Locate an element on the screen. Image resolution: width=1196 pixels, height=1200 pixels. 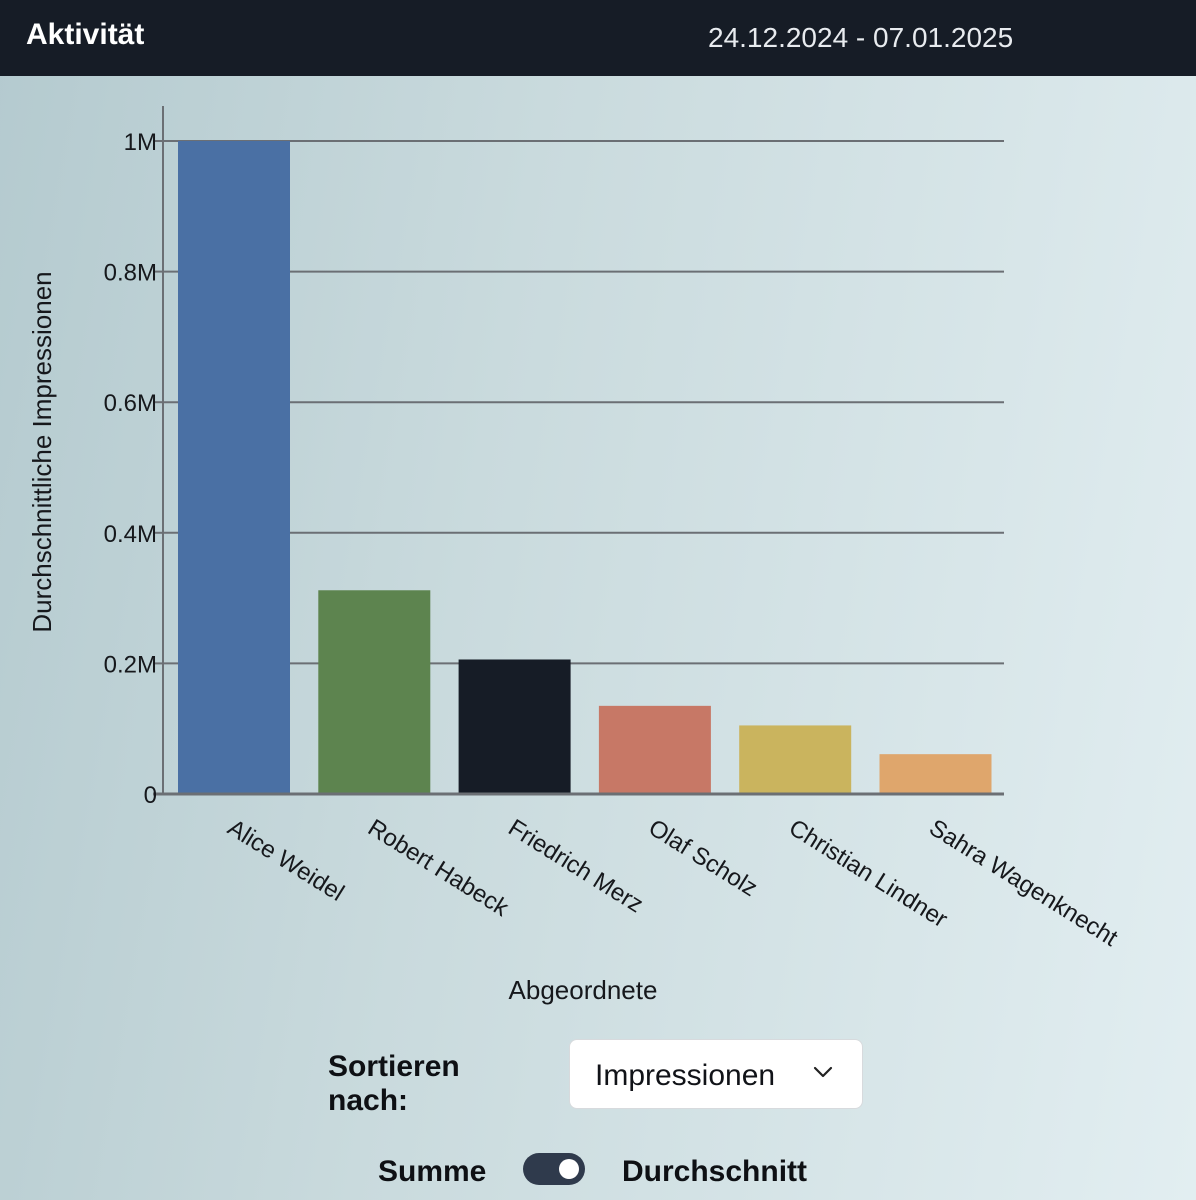
y-tick-label: 0.4M is located at coordinates (130, 534).